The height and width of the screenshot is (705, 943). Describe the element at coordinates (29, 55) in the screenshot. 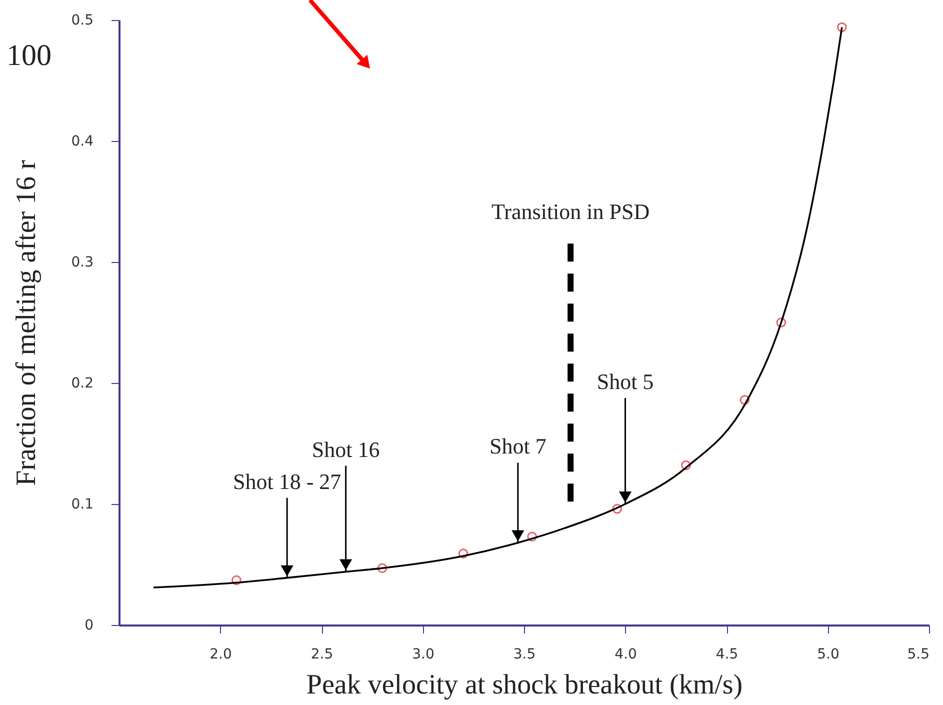

I see `text: 100` at that location.